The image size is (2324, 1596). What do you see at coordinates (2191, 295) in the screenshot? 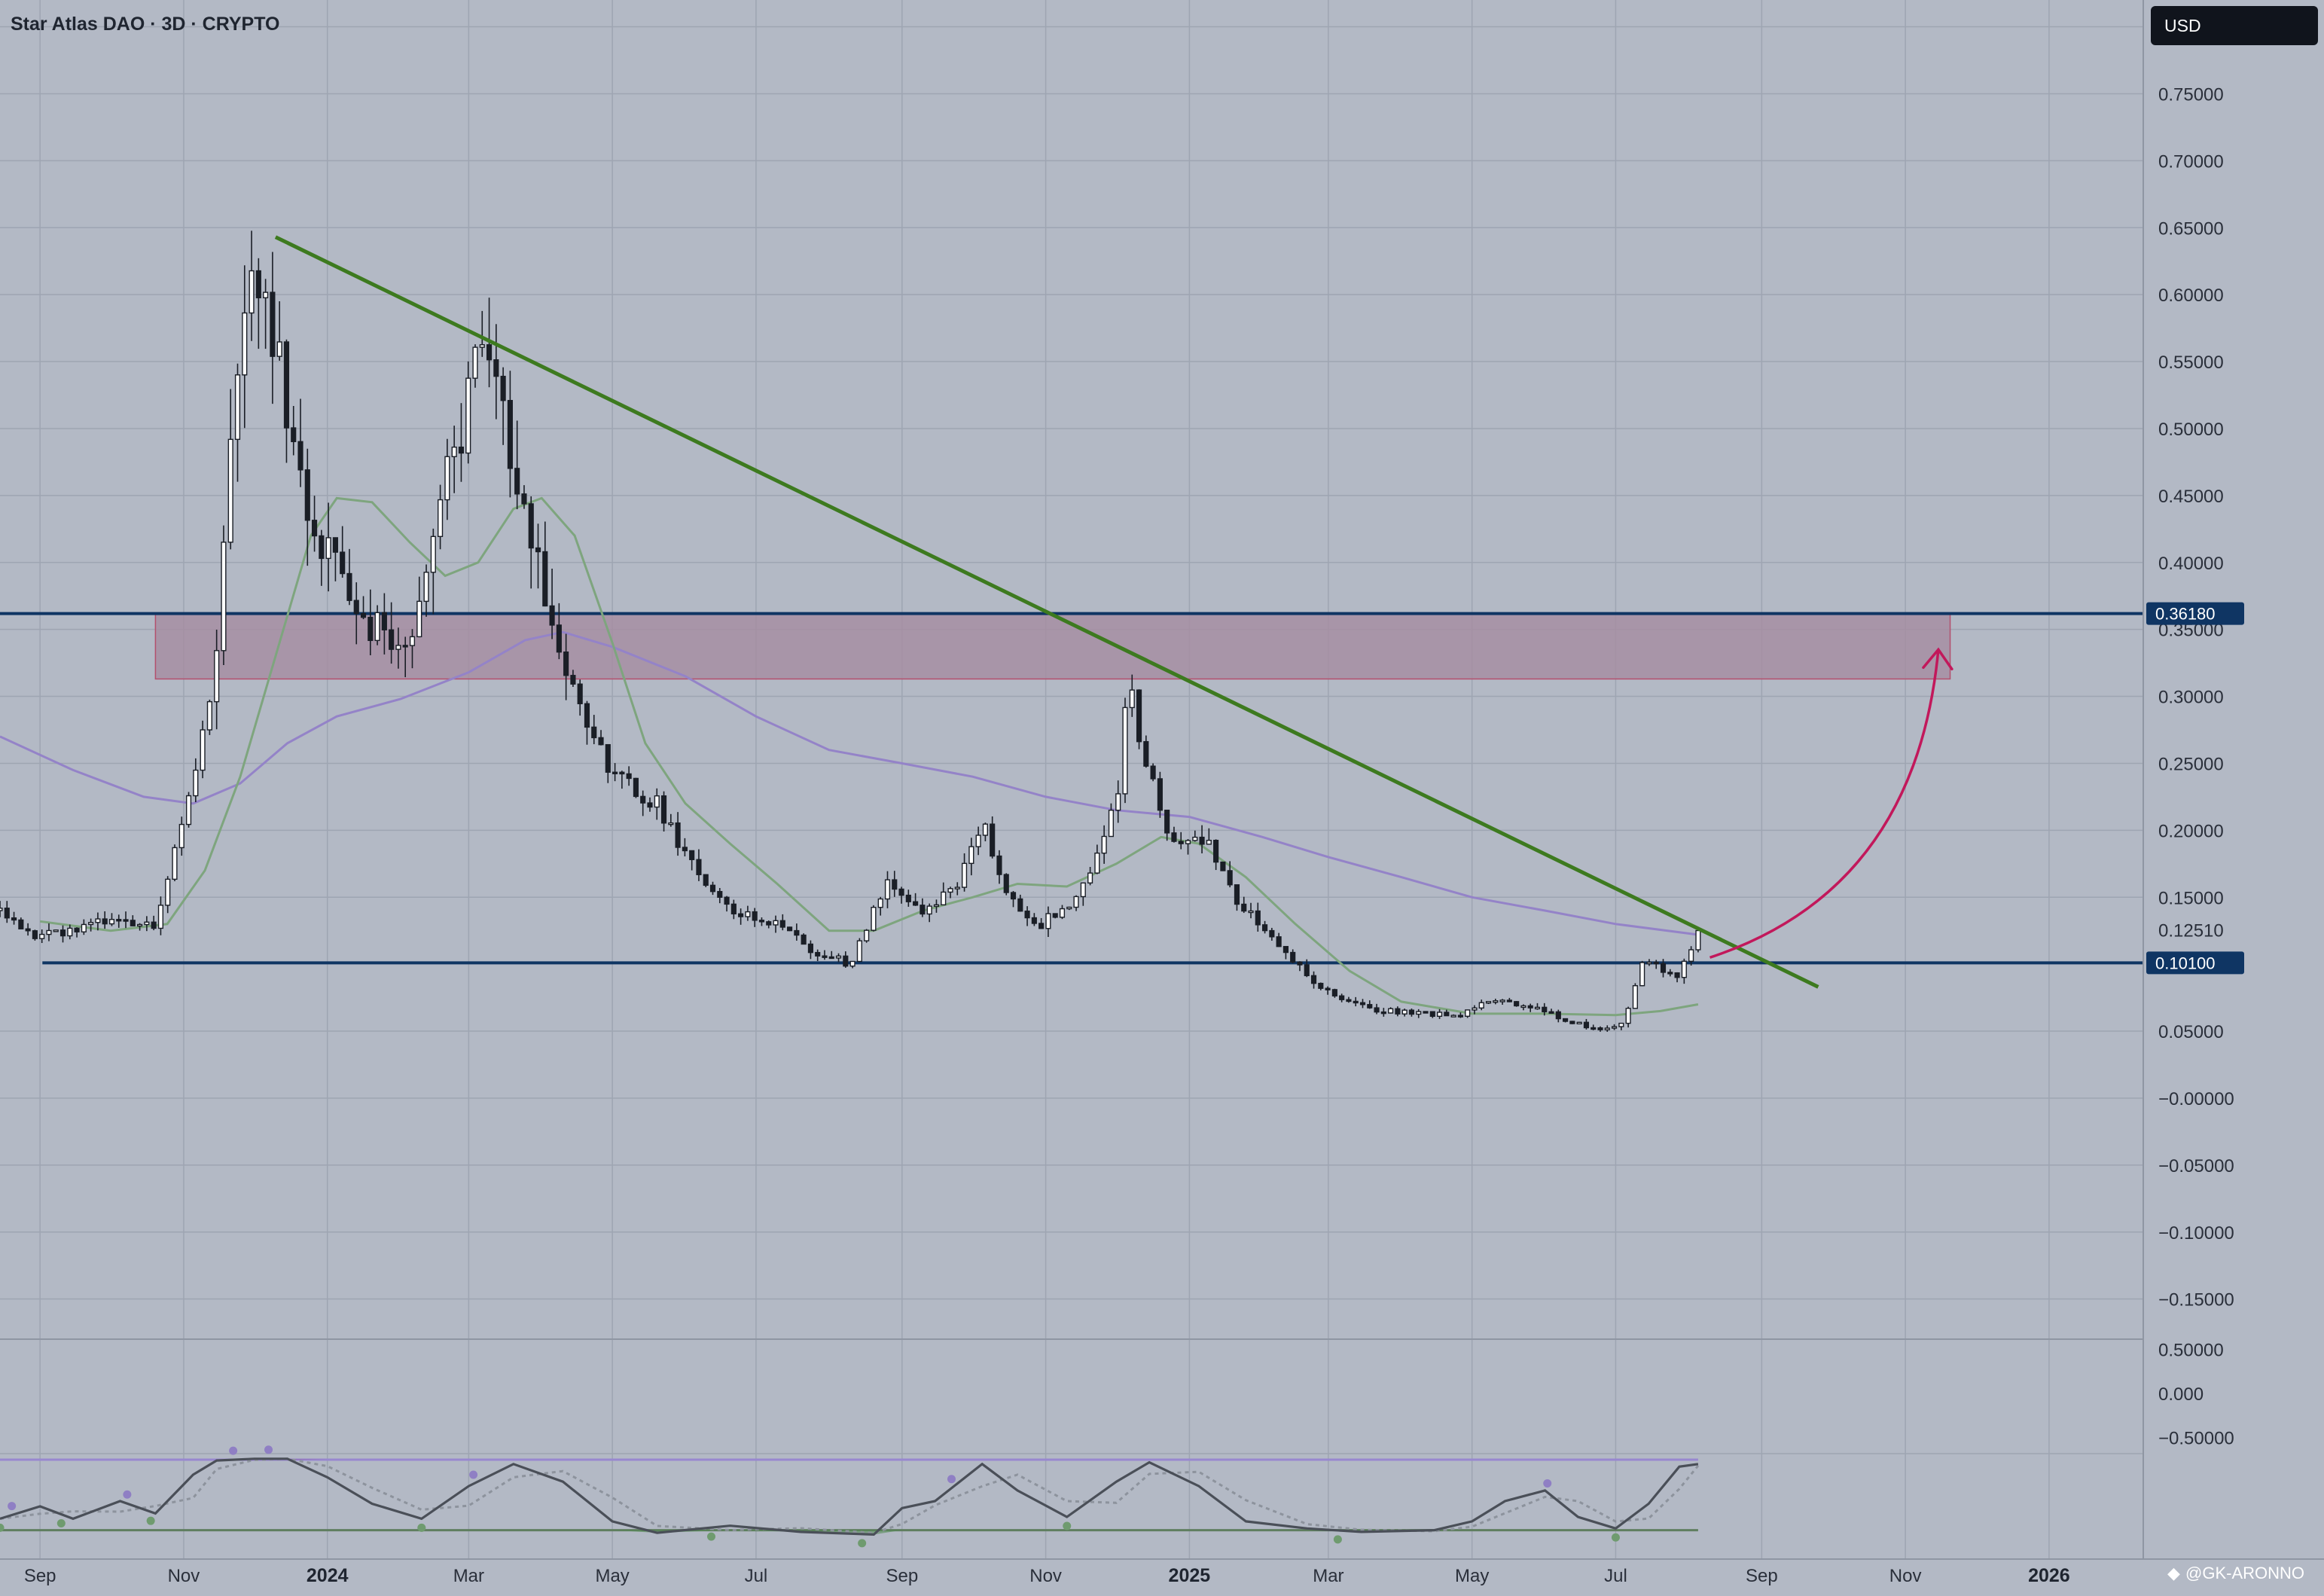
I see `price-tick-label: 0.60000` at bounding box center [2191, 295].